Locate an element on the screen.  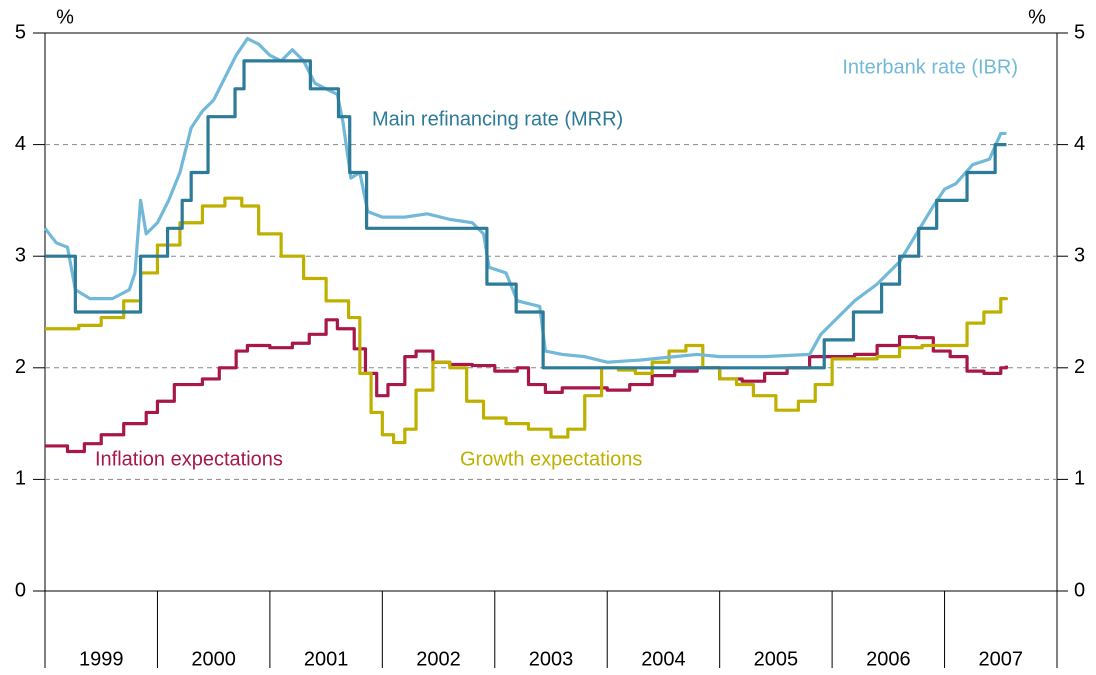
x-band-label: 2004 is located at coordinates (663, 659).